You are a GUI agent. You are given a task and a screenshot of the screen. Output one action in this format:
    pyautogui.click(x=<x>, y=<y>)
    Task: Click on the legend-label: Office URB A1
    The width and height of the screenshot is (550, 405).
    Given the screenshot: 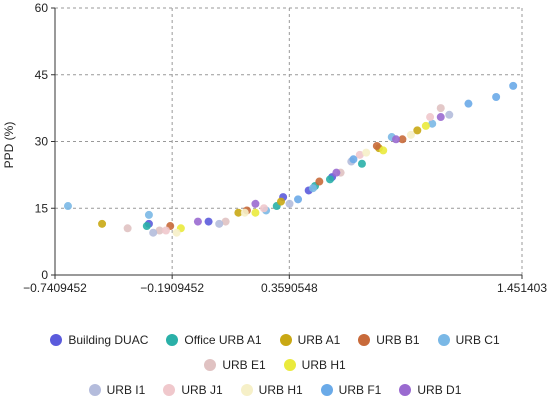 What is the action you would take?
    pyautogui.click(x=223, y=340)
    